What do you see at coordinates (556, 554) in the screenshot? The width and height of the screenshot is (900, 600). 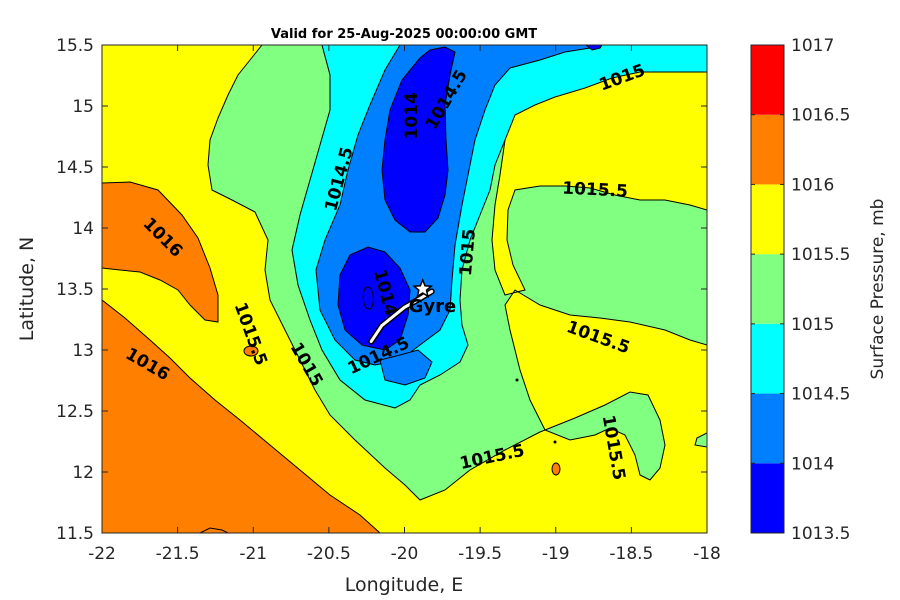 I see `x-tick-label: -19` at bounding box center [556, 554].